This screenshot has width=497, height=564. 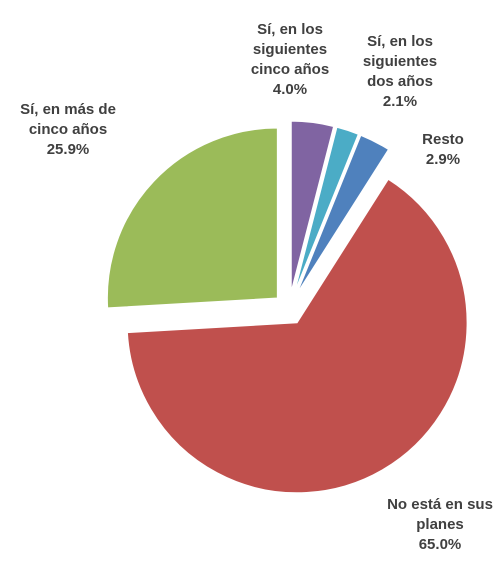 What do you see at coordinates (443, 159) in the screenshot?
I see `slice-value: 2.9%` at bounding box center [443, 159].